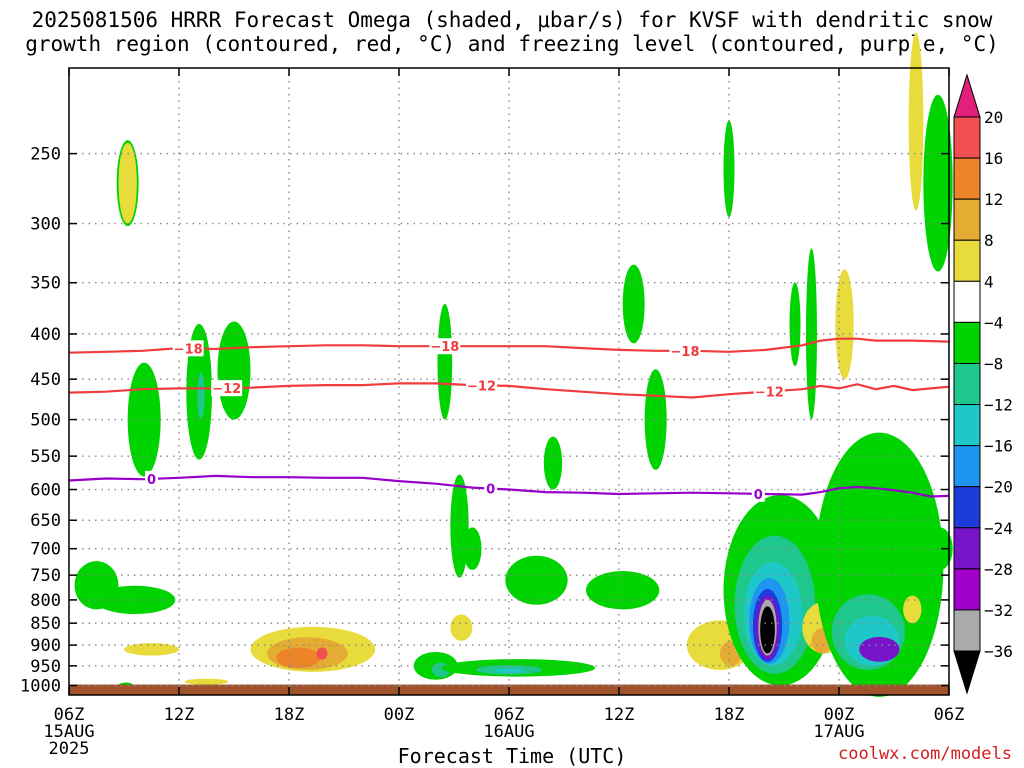 The image size is (1024, 768). Describe the element at coordinates (993, 322) in the screenshot. I see `colorbar-tick-label: −4` at that location.